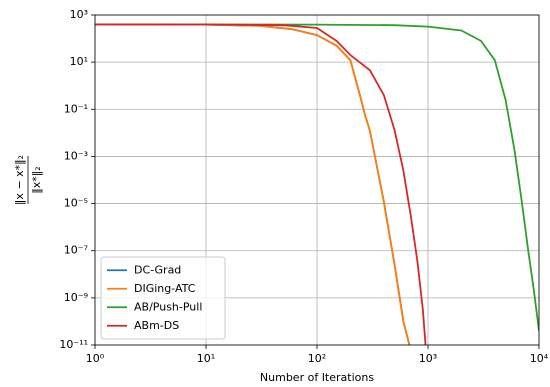 The image size is (550, 387). I want to click on y-tick-label: 10⁻¹¹, so click(73, 344).